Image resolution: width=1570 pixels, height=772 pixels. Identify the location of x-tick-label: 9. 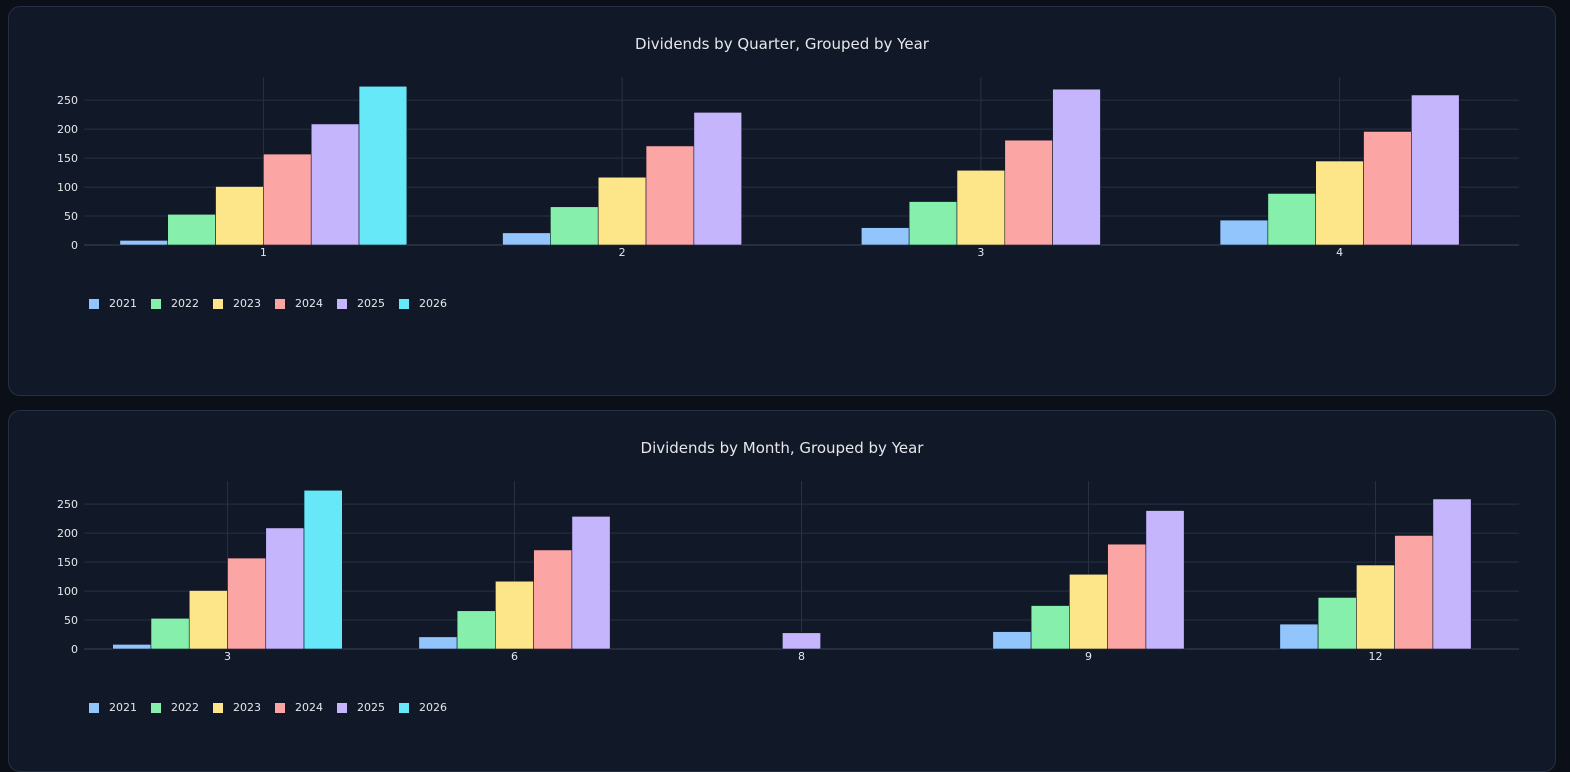
(1088, 656).